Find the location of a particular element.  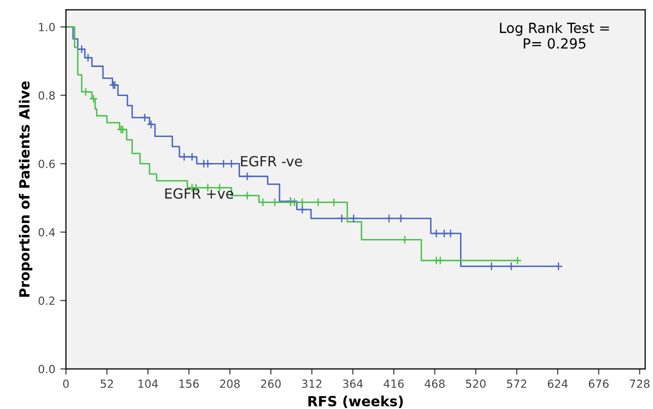

annotation: Log Rank Test = P= 0.295 is located at coordinates (554, 35).